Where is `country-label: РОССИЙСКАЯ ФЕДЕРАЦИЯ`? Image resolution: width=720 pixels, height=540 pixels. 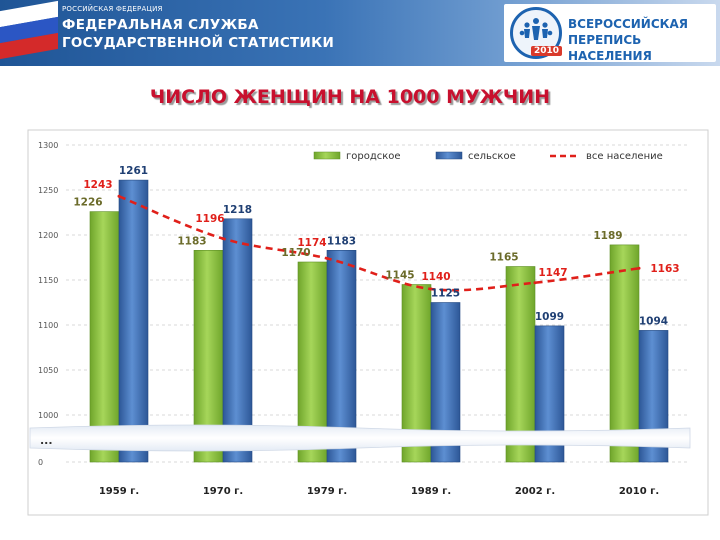
country-label: РОССИЙСКАЯ ФЕДЕРАЦИЯ is located at coordinates (112, 9).